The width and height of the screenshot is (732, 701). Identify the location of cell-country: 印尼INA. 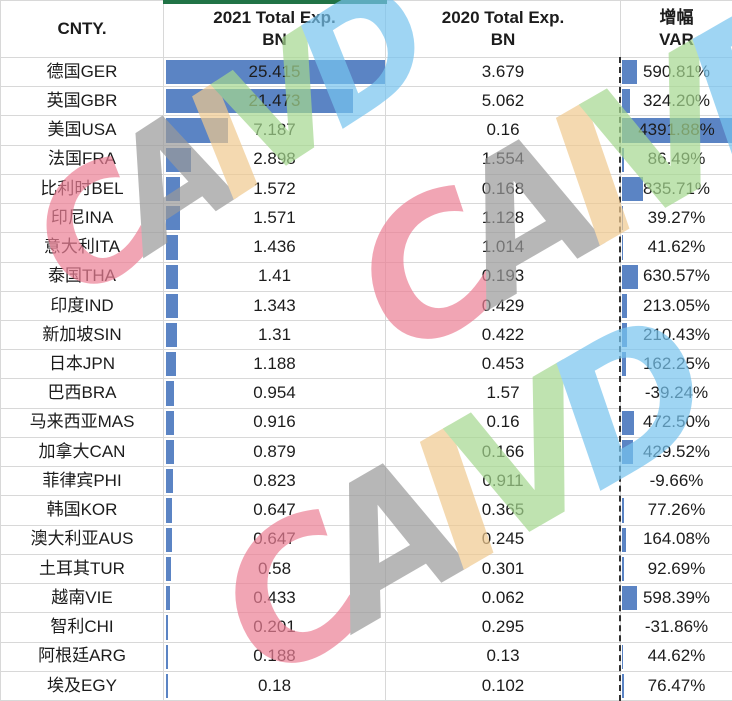
(82, 219).